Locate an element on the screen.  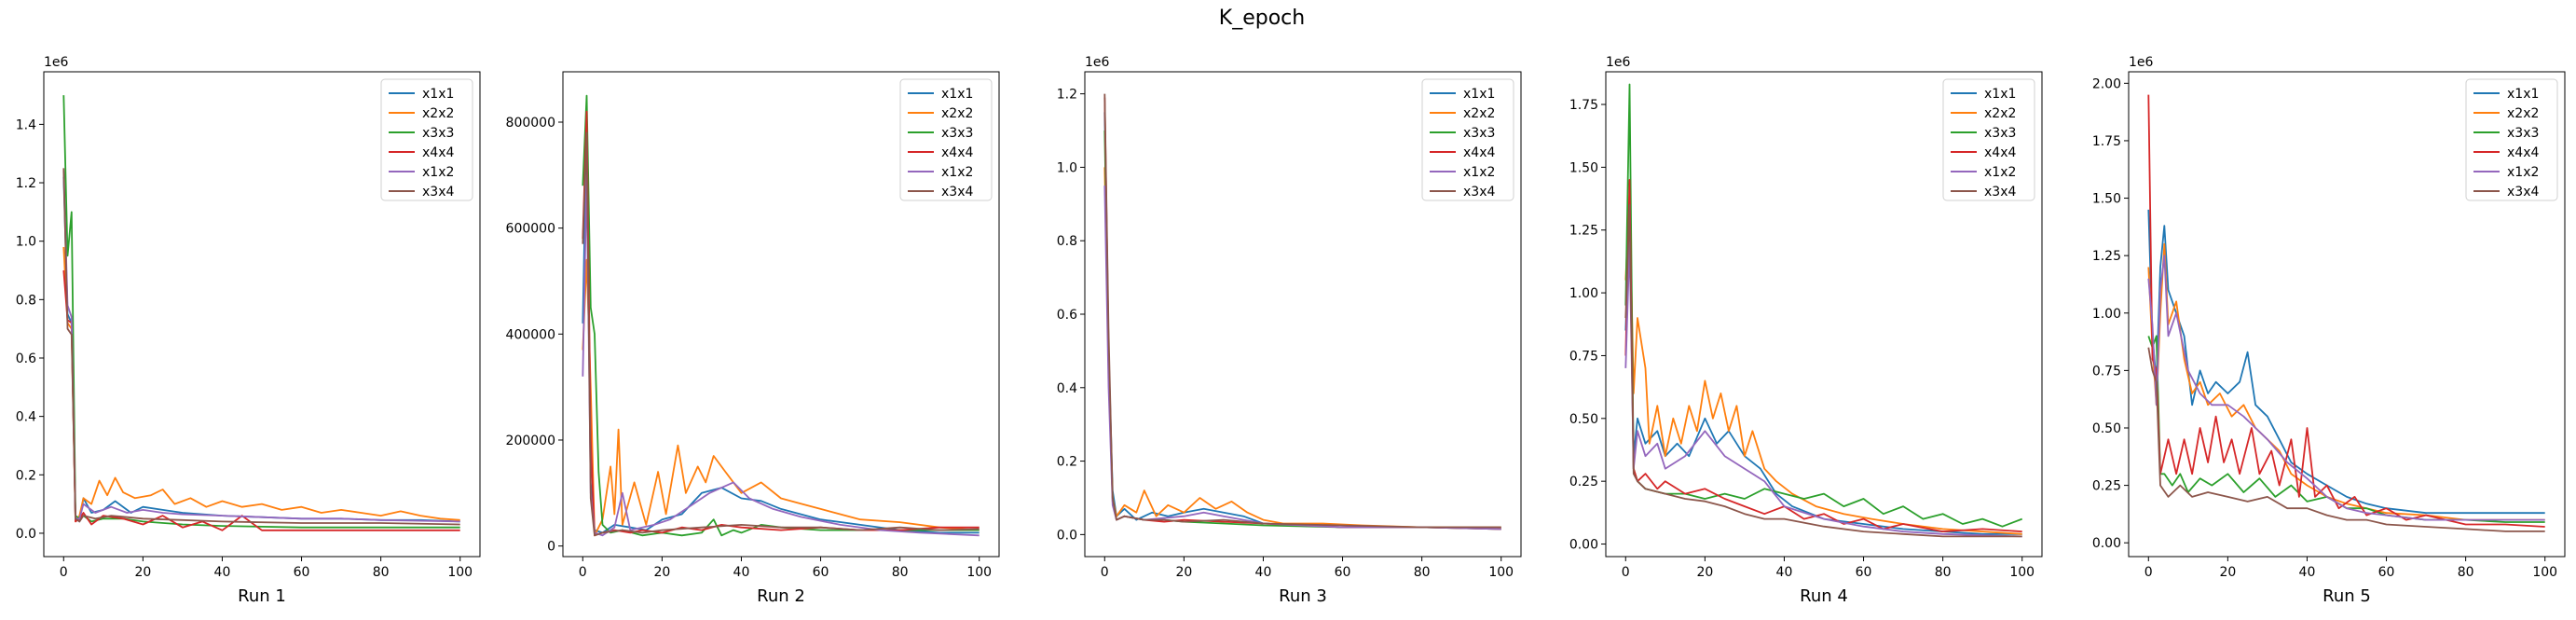
y-tick-label: 0.00 is located at coordinates (2106, 543).